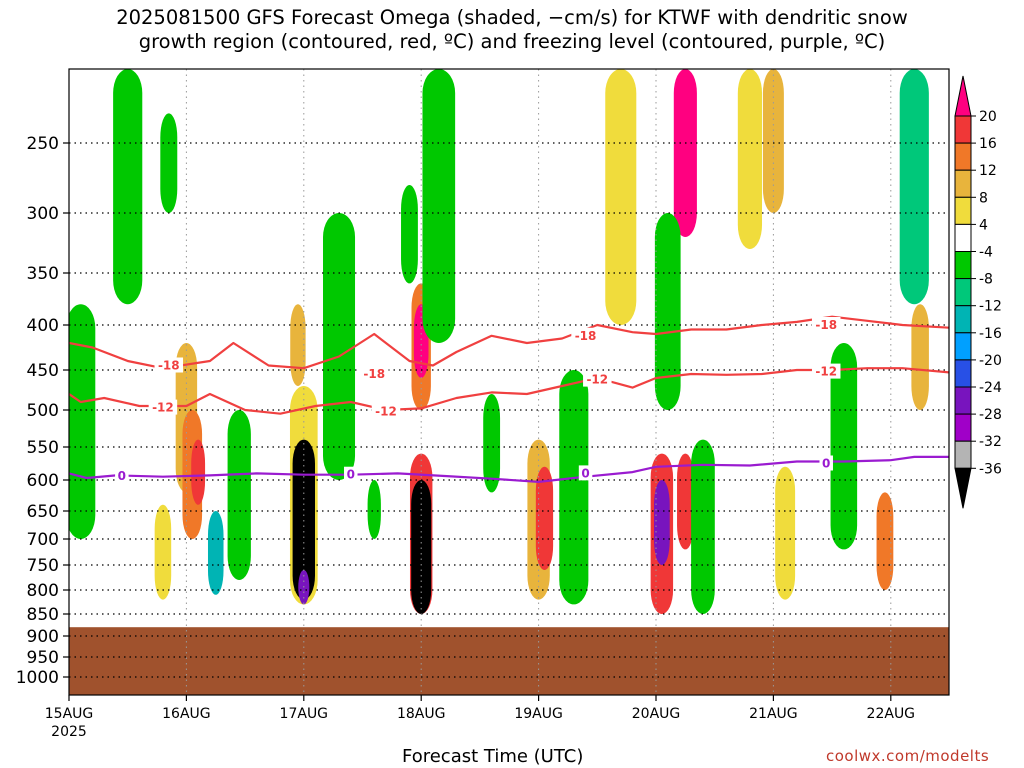 Image resolution: width=1024 pixels, height=768 pixels. Describe the element at coordinates (990, 415) in the screenshot. I see `colorbar-label: -28` at that location.